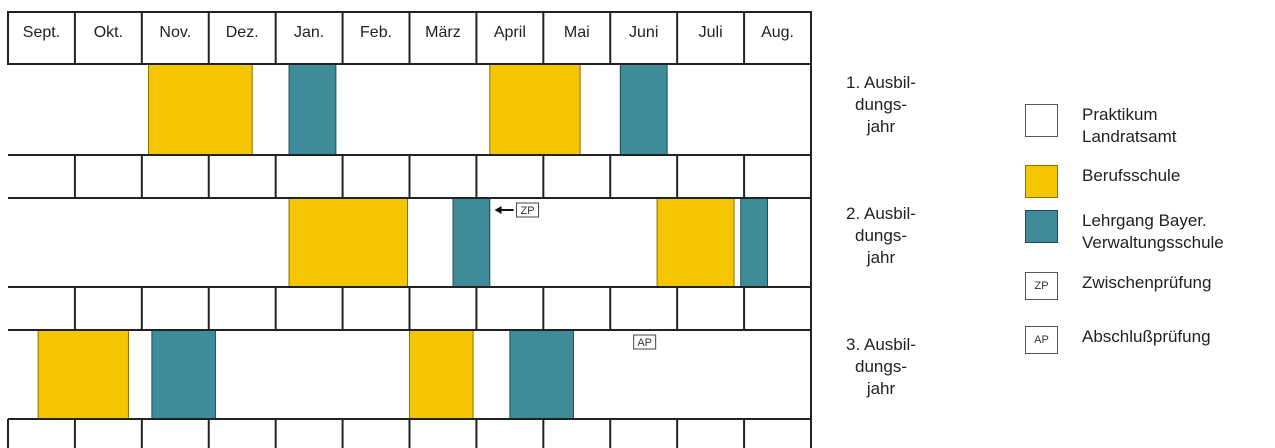 The height and width of the screenshot is (448, 1275). I want to click on year-label-3-line-3: jahr, so click(881, 388).